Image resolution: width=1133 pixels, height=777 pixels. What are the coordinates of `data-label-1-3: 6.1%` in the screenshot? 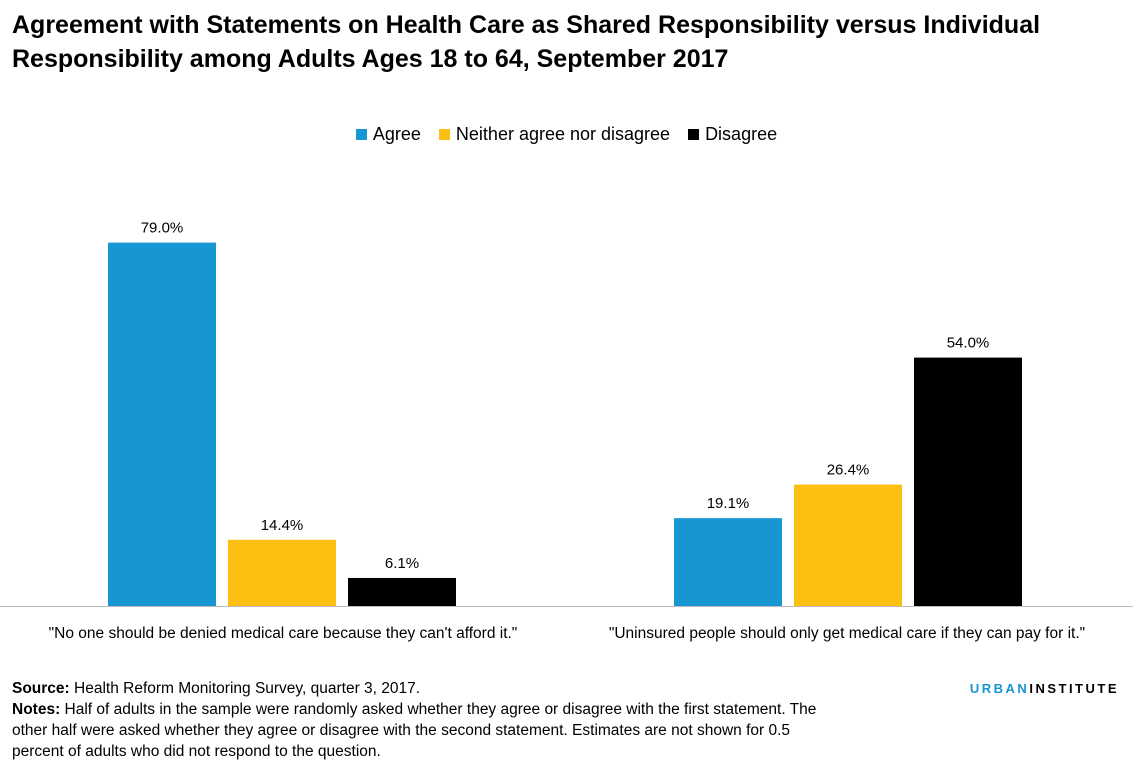 It's located at (402, 563).